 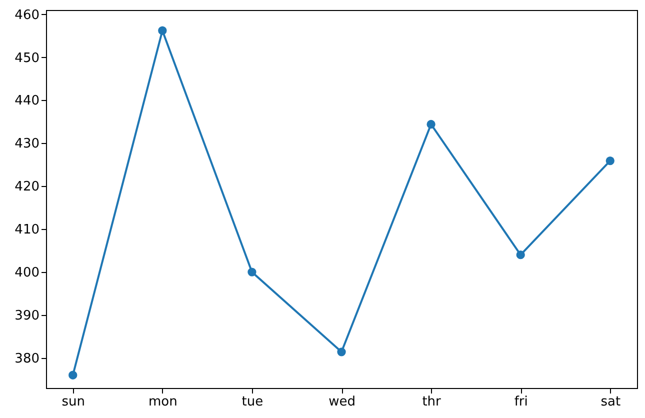 I want to click on y-tick-label: 410, so click(x=27, y=230).